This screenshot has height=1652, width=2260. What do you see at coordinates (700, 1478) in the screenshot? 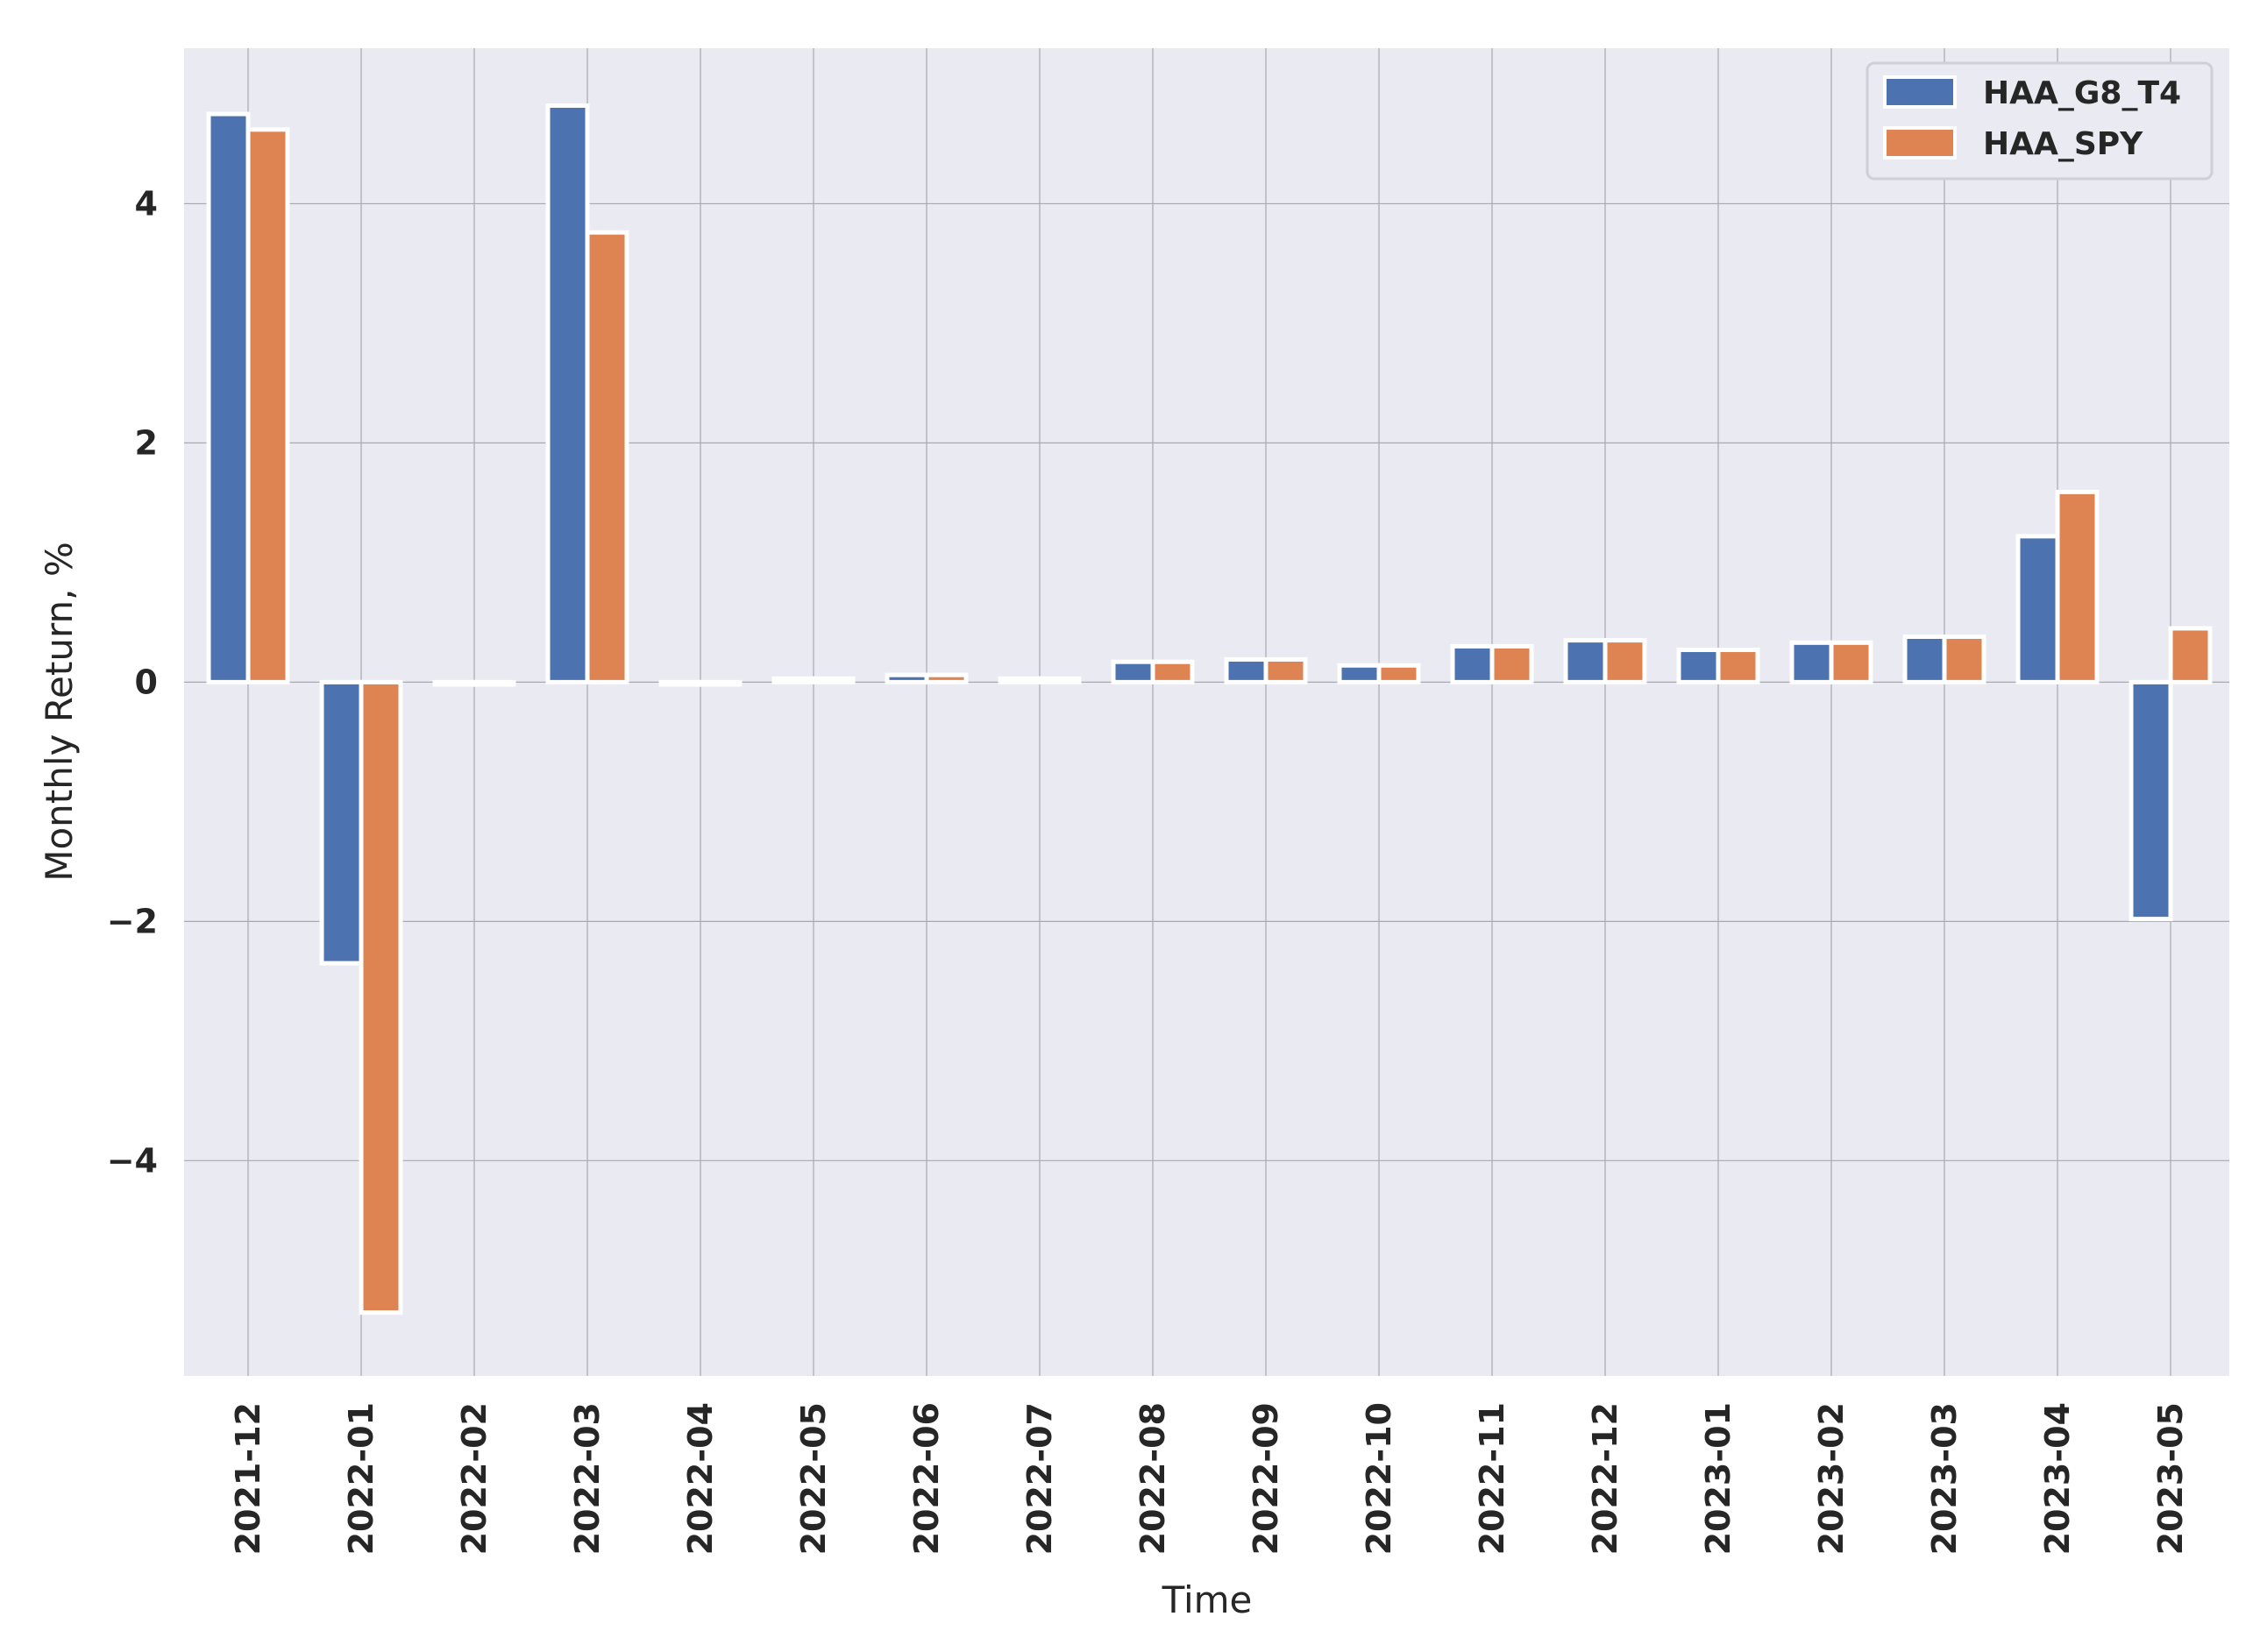
I see `x-tick-label: 2022-04` at bounding box center [700, 1478].